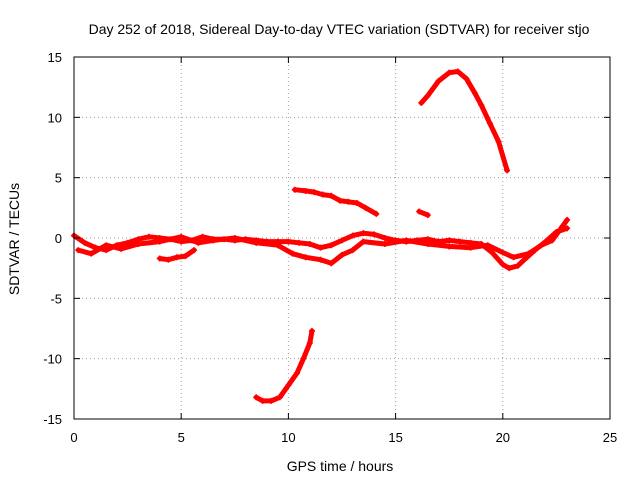  Describe the element at coordinates (55, 117) in the screenshot. I see `y-tick-label: 10` at that location.